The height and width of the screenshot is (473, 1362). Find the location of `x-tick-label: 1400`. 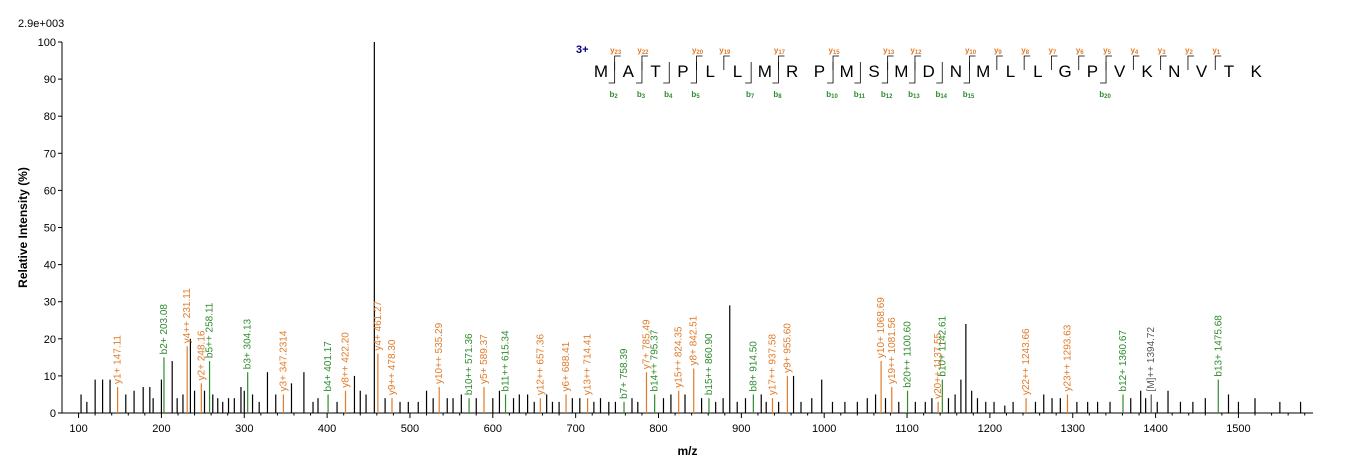

x-tick-label: 1400 is located at coordinates (1155, 429).